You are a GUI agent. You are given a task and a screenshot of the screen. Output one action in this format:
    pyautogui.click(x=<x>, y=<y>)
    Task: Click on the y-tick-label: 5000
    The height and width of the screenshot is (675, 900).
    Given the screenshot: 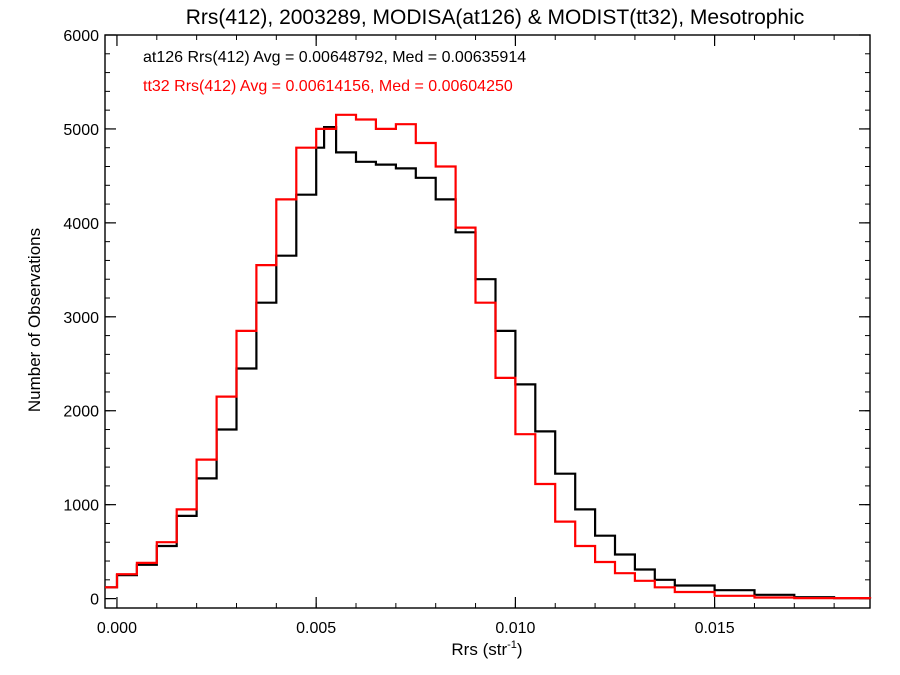 What is the action you would take?
    pyautogui.click(x=81, y=130)
    